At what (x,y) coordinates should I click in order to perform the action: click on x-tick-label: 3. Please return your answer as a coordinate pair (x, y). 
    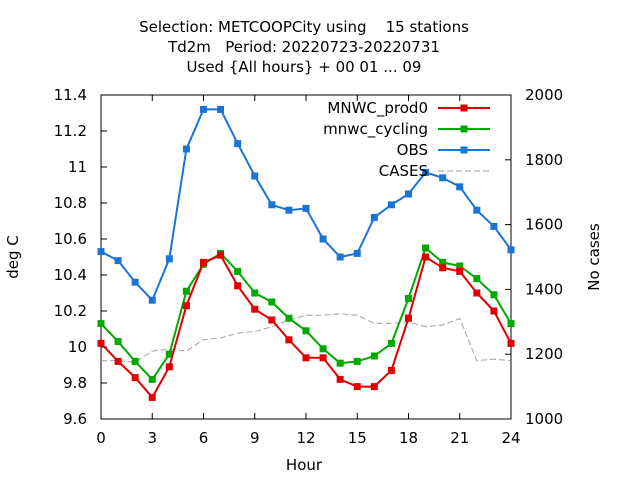
    Looking at the image, I should click on (152, 438).